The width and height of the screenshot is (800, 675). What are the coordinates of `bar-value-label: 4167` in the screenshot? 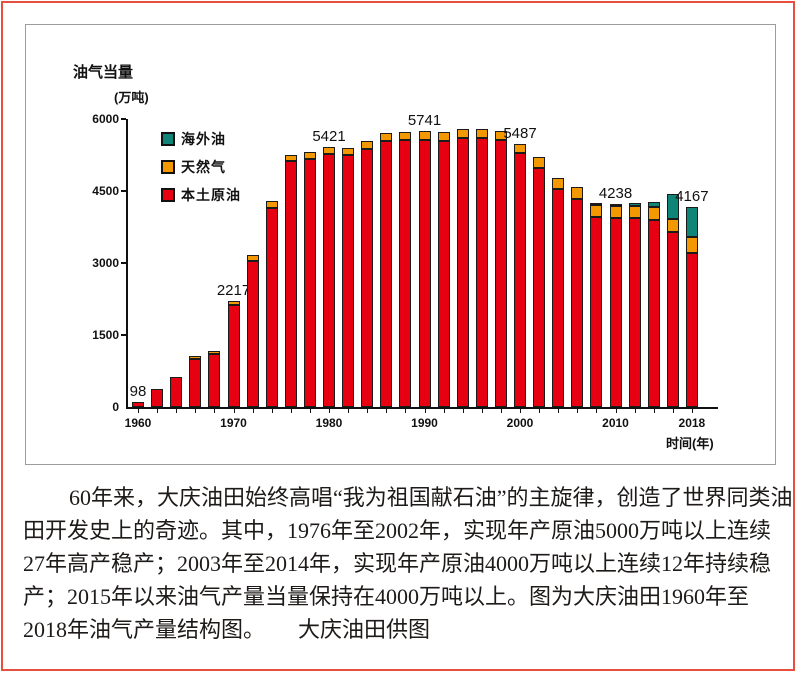 It's located at (692, 196).